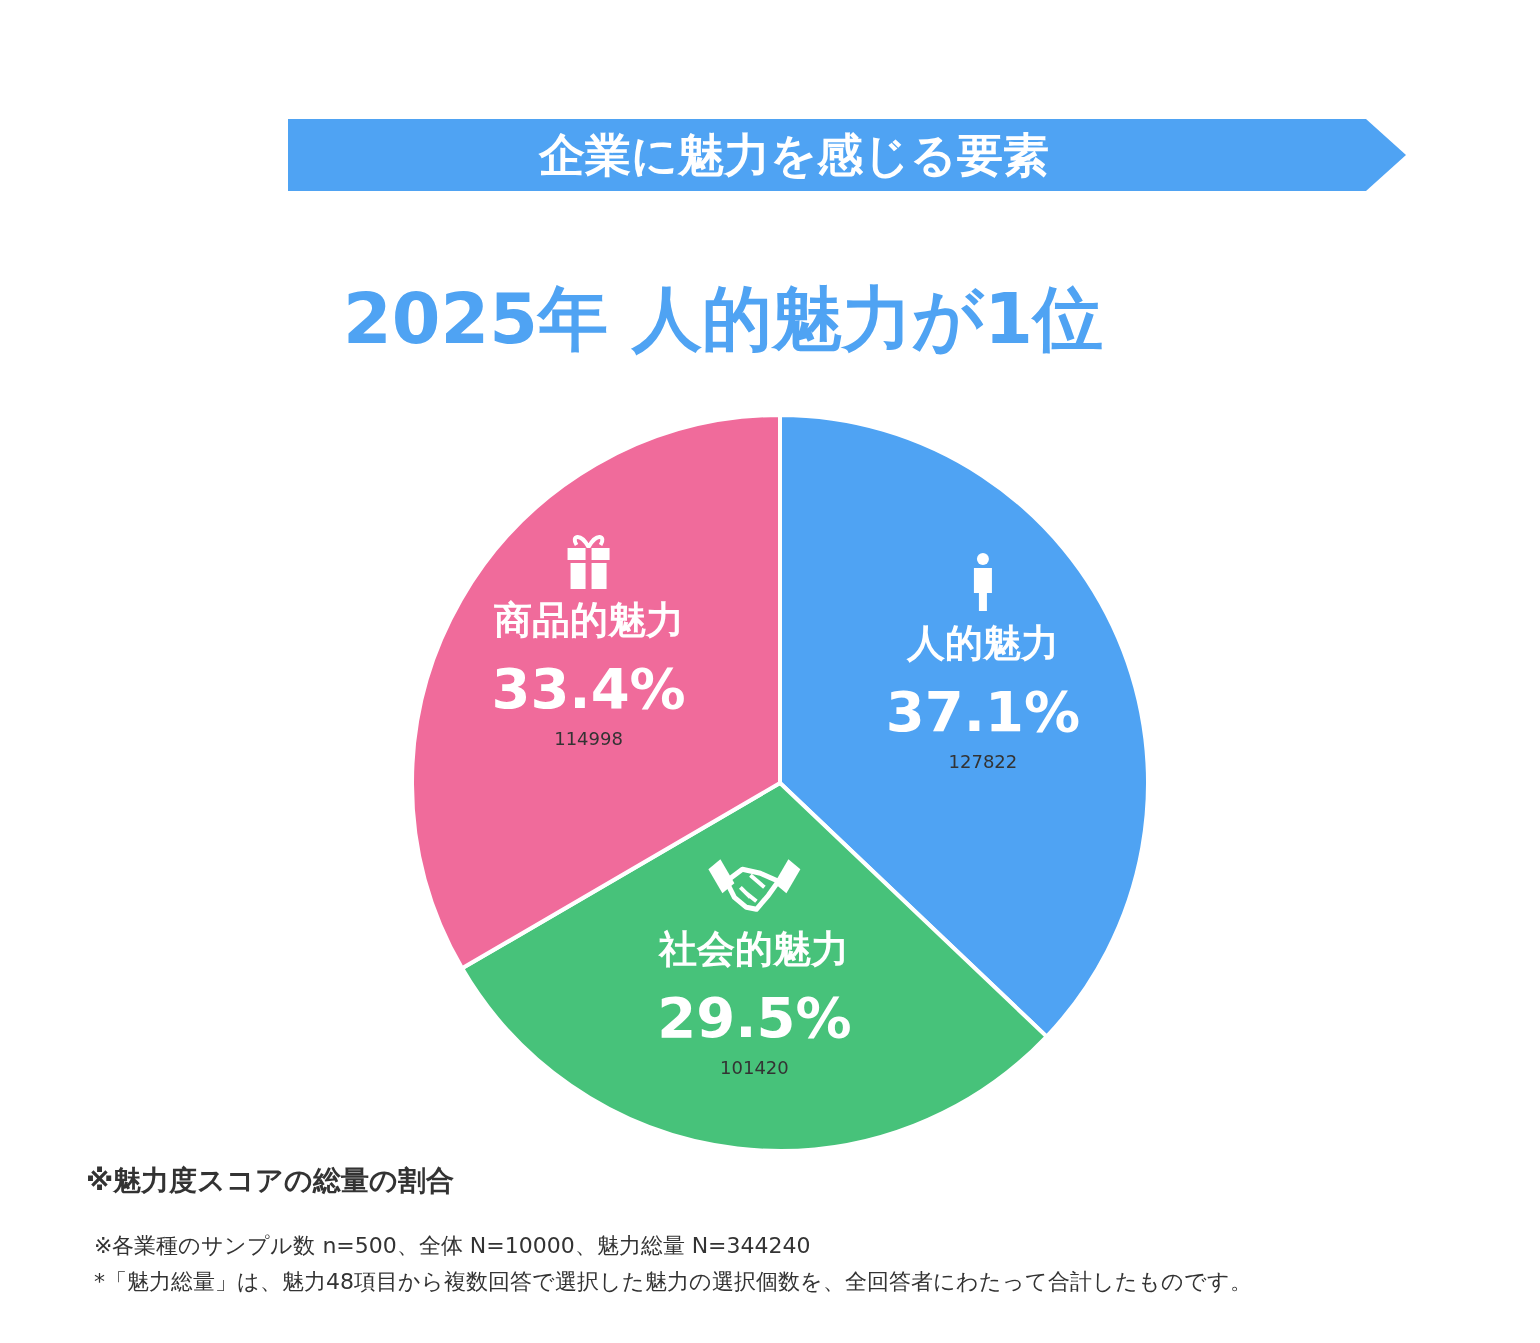  What do you see at coordinates (723, 319) in the screenshot?
I see `chart-subtitle: 2025年 人的魅力が1位` at bounding box center [723, 319].